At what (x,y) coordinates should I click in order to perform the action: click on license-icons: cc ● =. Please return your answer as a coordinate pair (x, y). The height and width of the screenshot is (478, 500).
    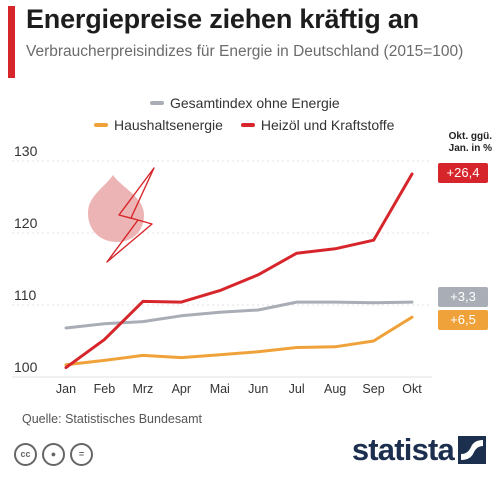
    Looking at the image, I should click on (53, 454).